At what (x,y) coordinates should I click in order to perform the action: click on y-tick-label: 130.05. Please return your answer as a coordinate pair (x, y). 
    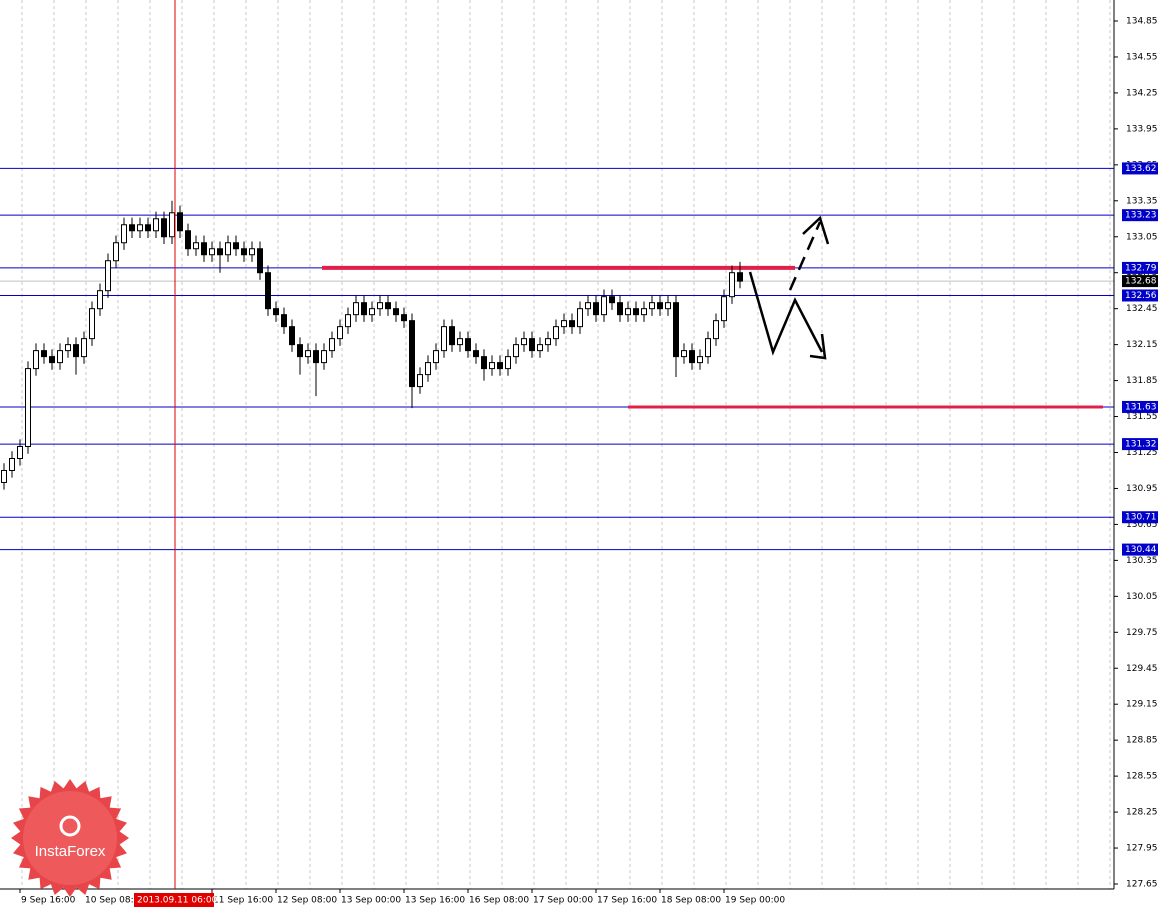
    Looking at the image, I should click on (1142, 597).